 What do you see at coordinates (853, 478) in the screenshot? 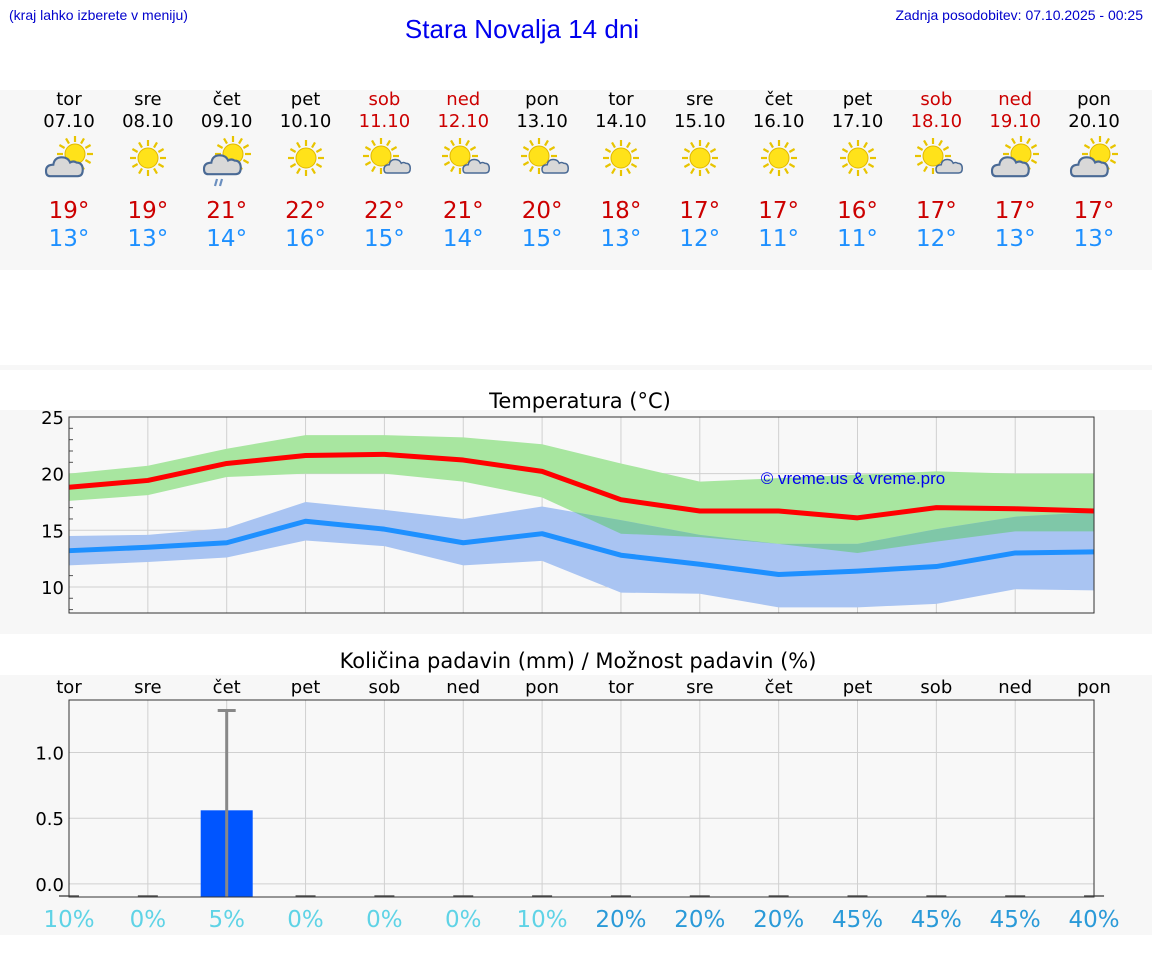
I see `watermark: © vreme.us & vreme.pro` at bounding box center [853, 478].